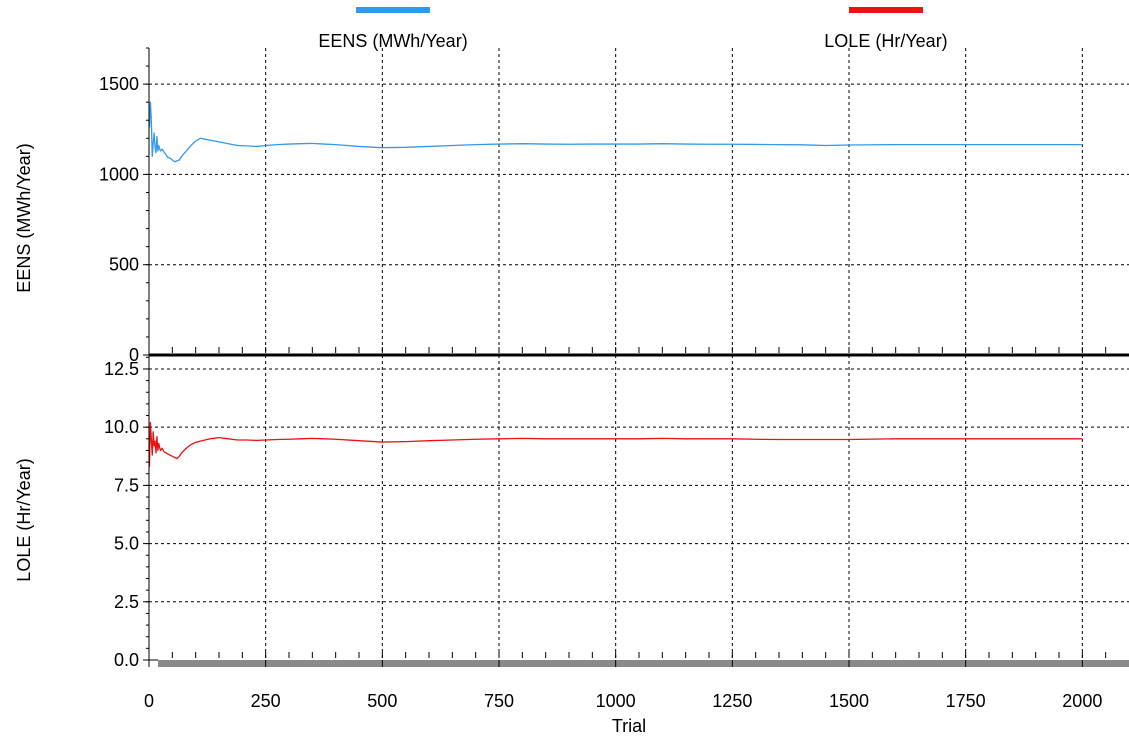 The height and width of the screenshot is (738, 1129). Describe the element at coordinates (849, 701) in the screenshot. I see `x-tick-label: 1500` at that location.